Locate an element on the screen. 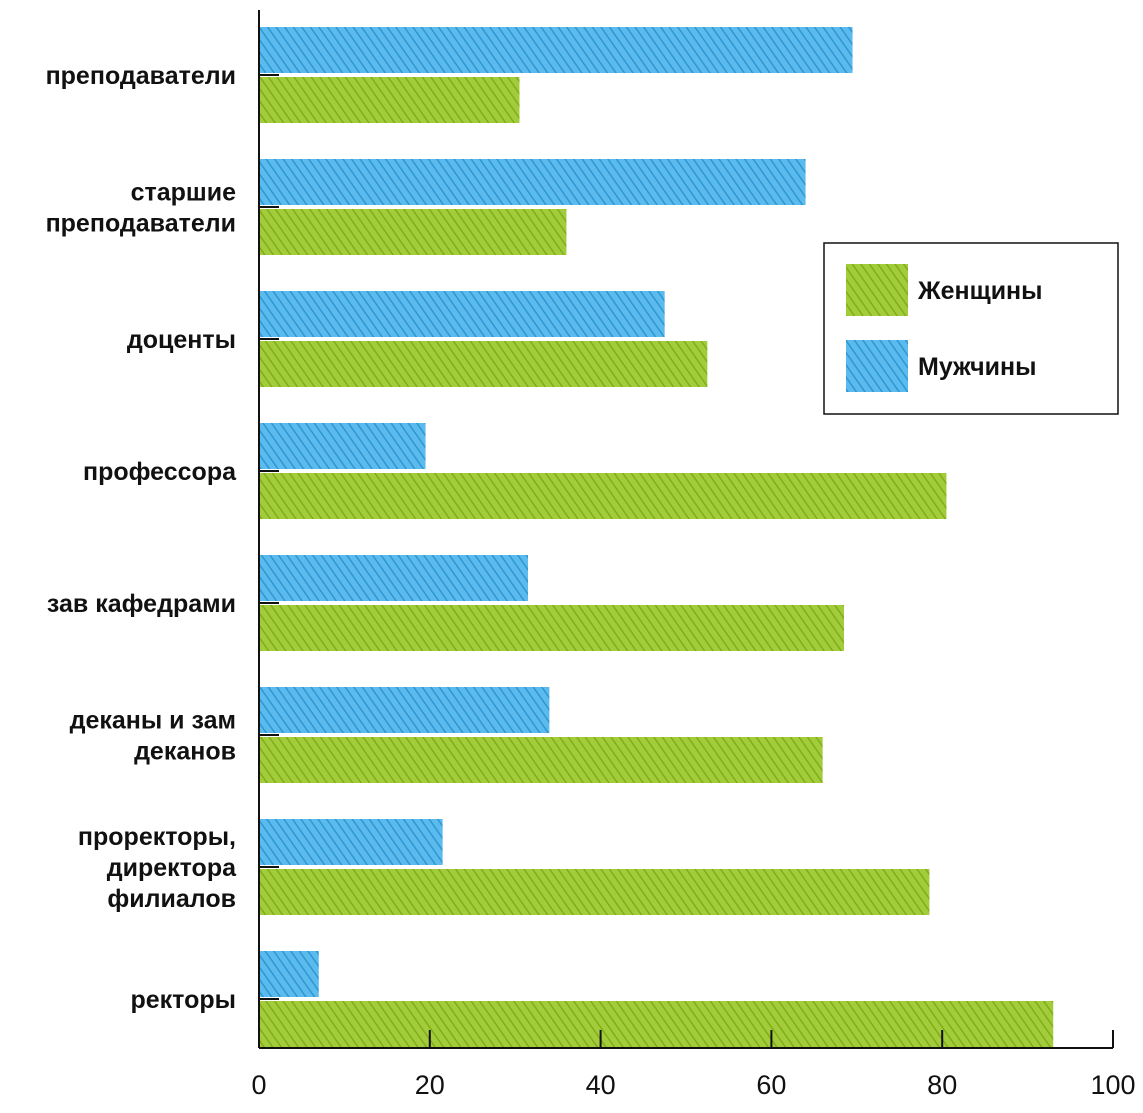 This screenshot has width=1143, height=1113. category-label-7: ректоры is located at coordinates (184, 1000).